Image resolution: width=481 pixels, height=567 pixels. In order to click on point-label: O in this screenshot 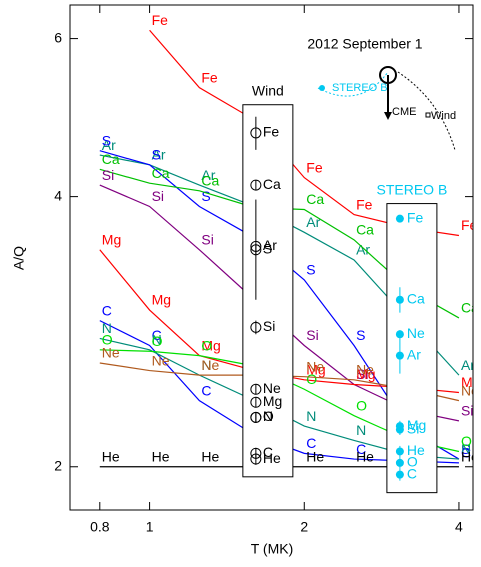, I will do `click(412, 462)`.